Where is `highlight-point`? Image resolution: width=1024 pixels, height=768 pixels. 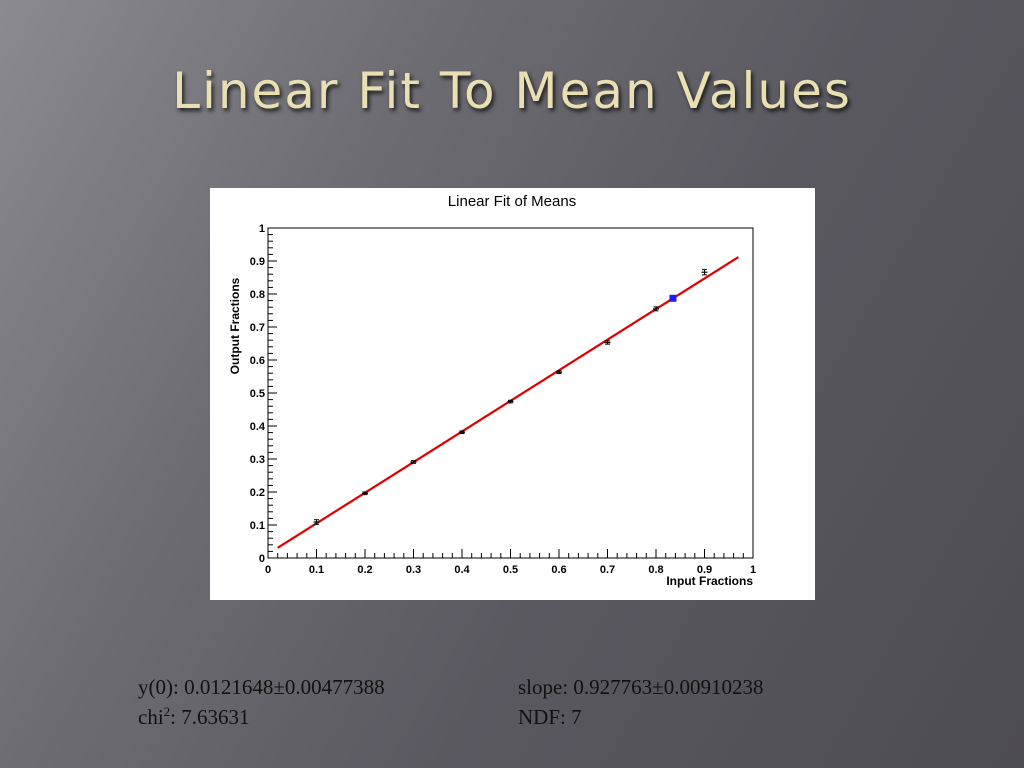
highlight-point is located at coordinates (673, 298).